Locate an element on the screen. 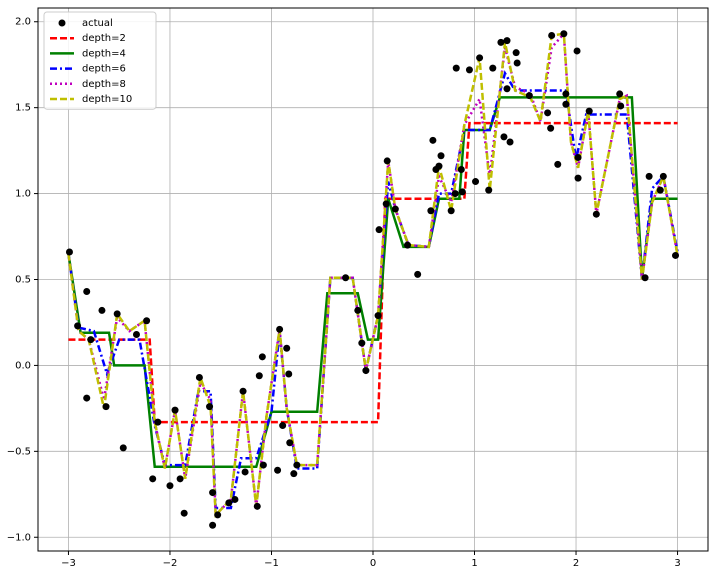  legend-label: depth=6 is located at coordinates (104, 69).